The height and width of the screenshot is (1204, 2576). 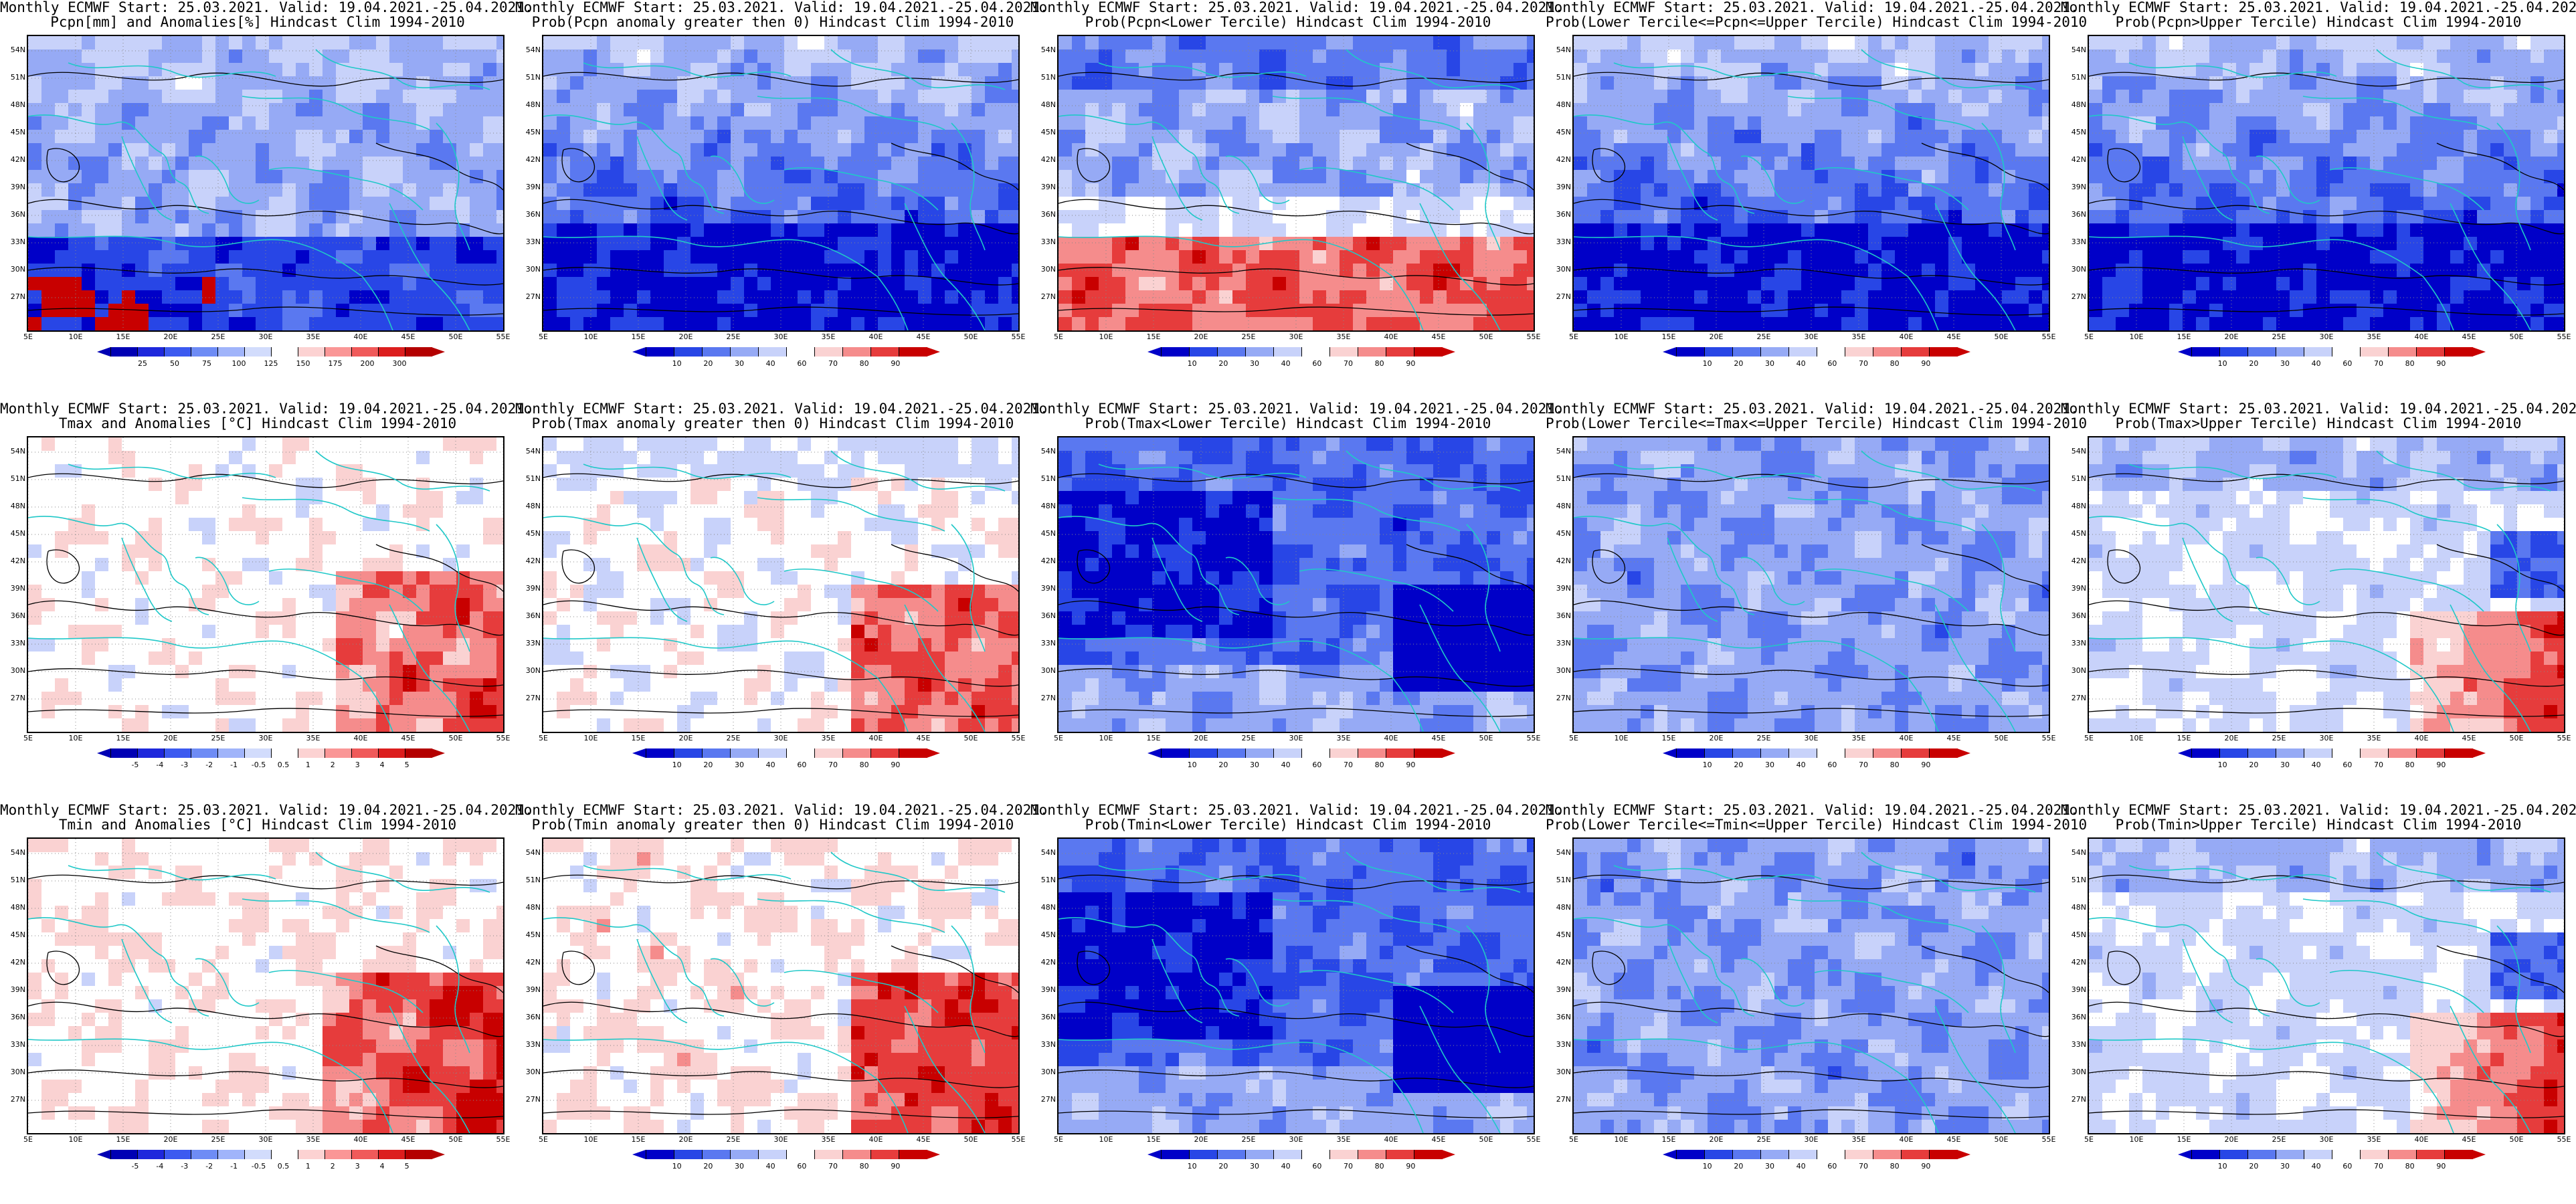 I want to click on colorbar-segment, so click(x=2430, y=352).